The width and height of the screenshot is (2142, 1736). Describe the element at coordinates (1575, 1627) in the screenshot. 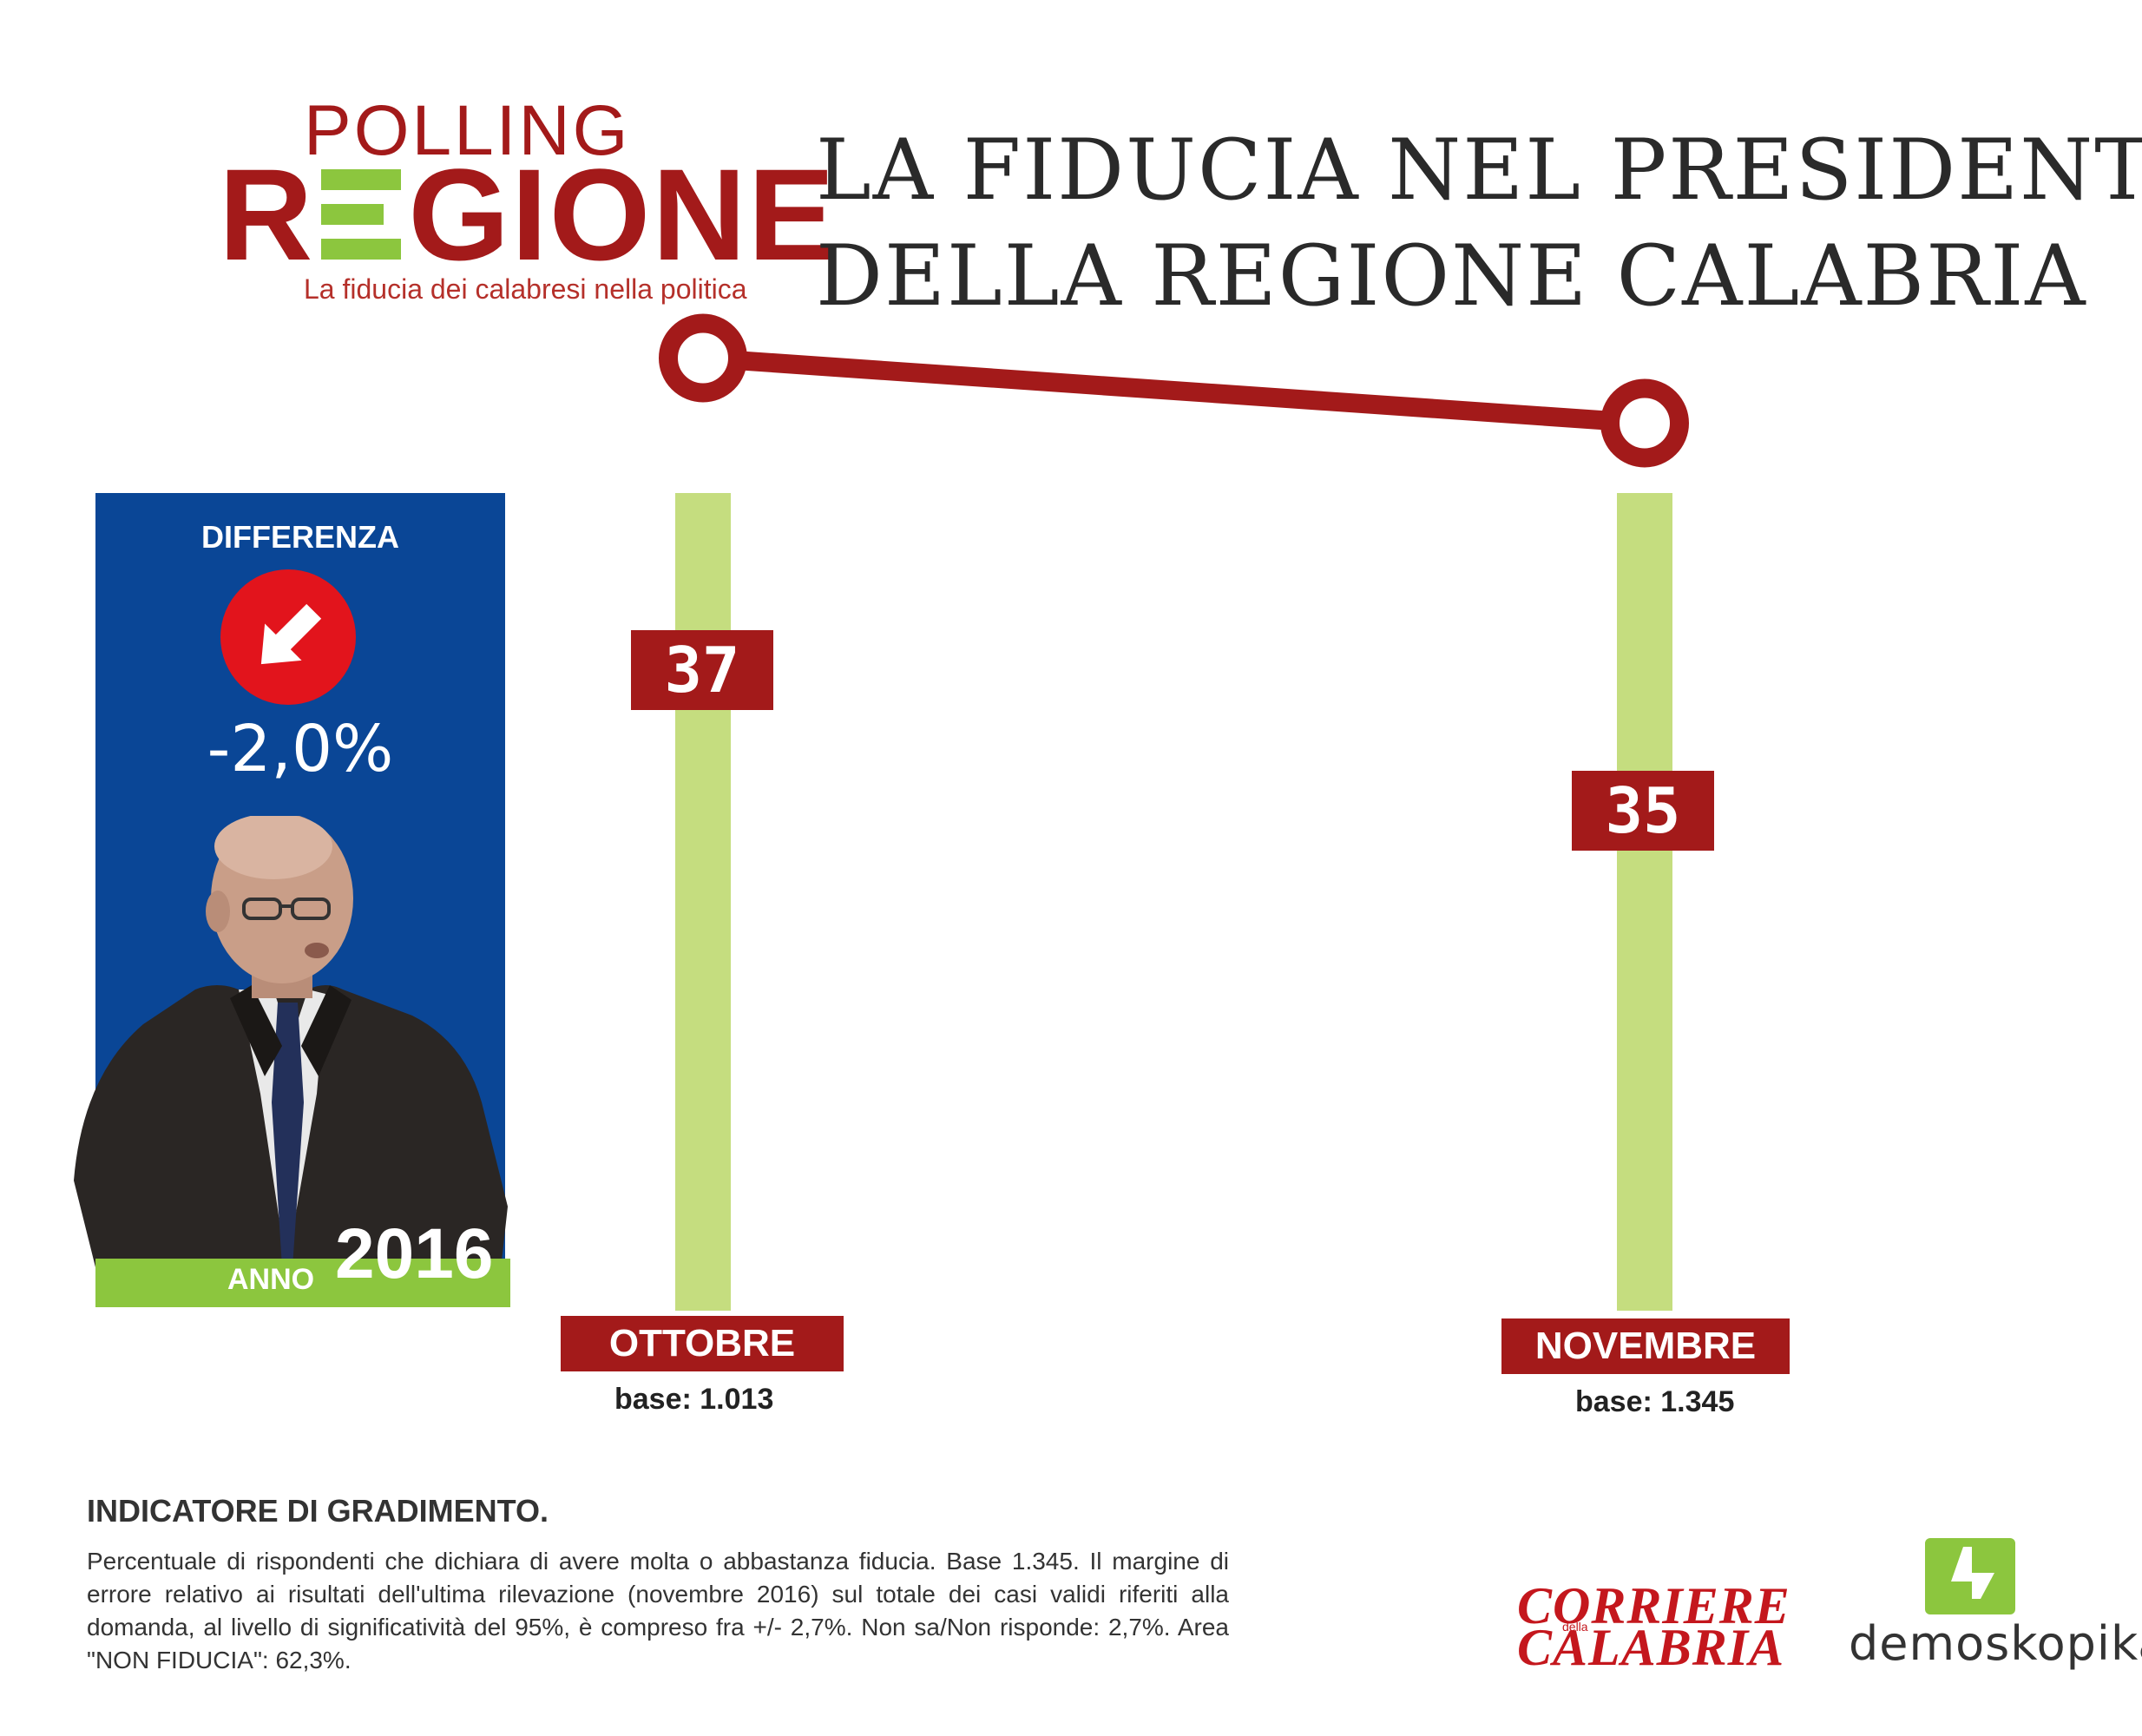

I see `corriere-logo-della: della` at that location.